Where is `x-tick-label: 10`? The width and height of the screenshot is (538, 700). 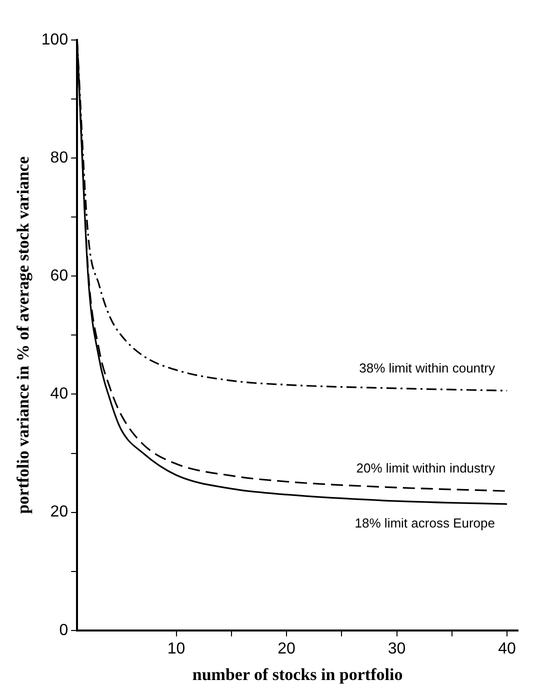 x-tick-label: 10 is located at coordinates (176, 649).